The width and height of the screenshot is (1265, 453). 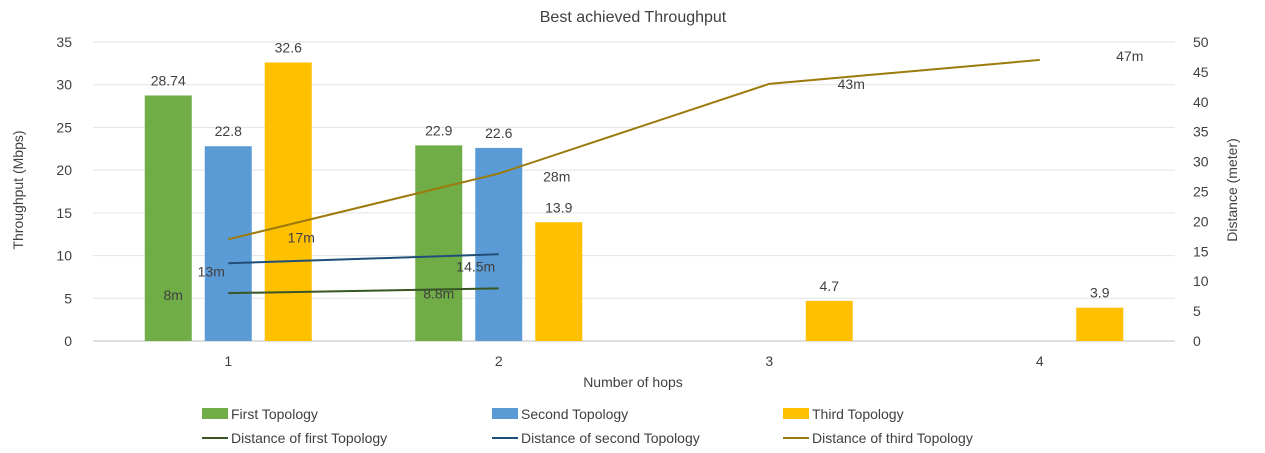 What do you see at coordinates (1100, 293) in the screenshot?
I see `bar-value-label: 3.9` at bounding box center [1100, 293].